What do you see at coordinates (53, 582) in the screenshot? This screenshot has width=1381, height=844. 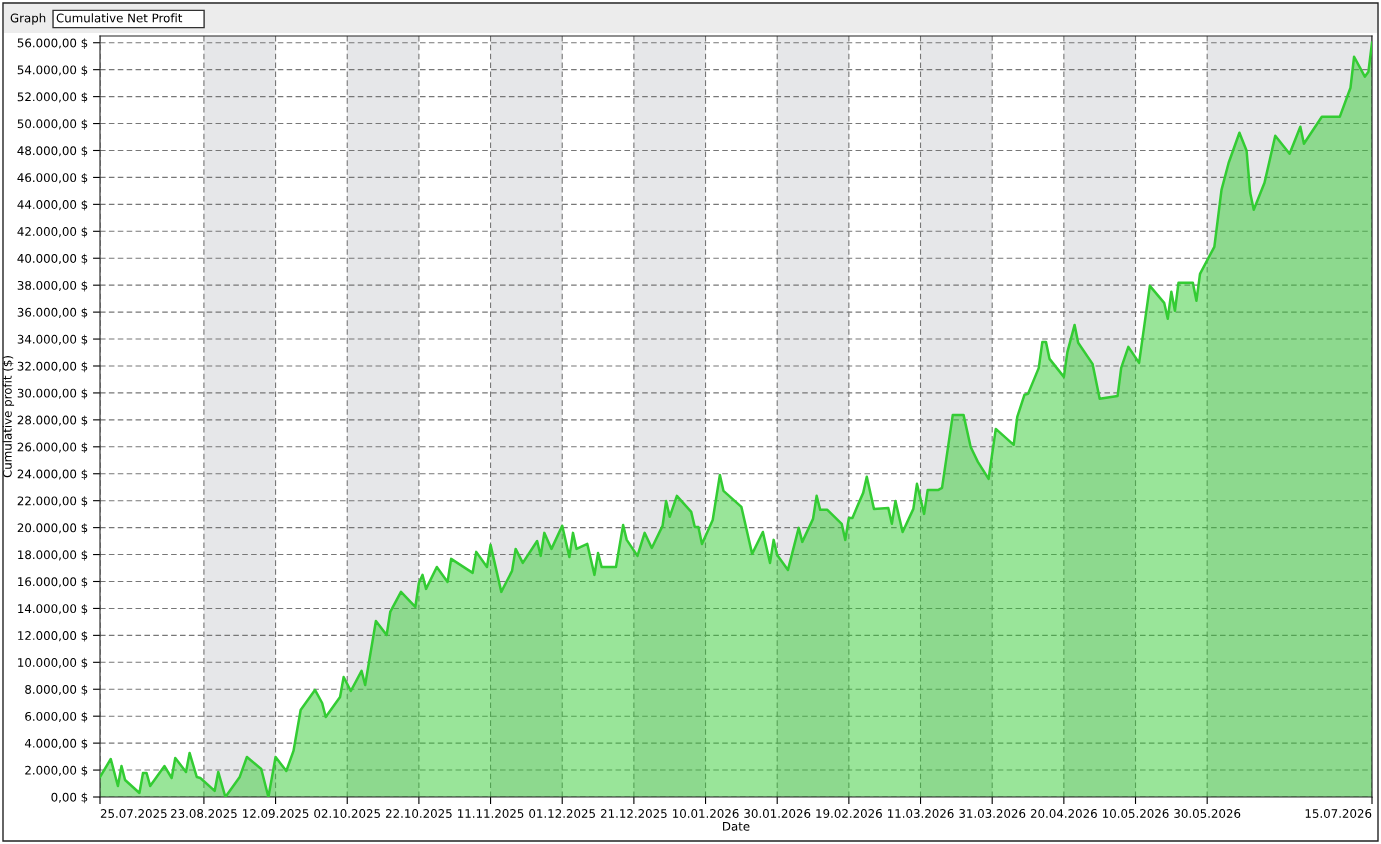 I see `y-tick-label: 16.000,00 $` at bounding box center [53, 582].